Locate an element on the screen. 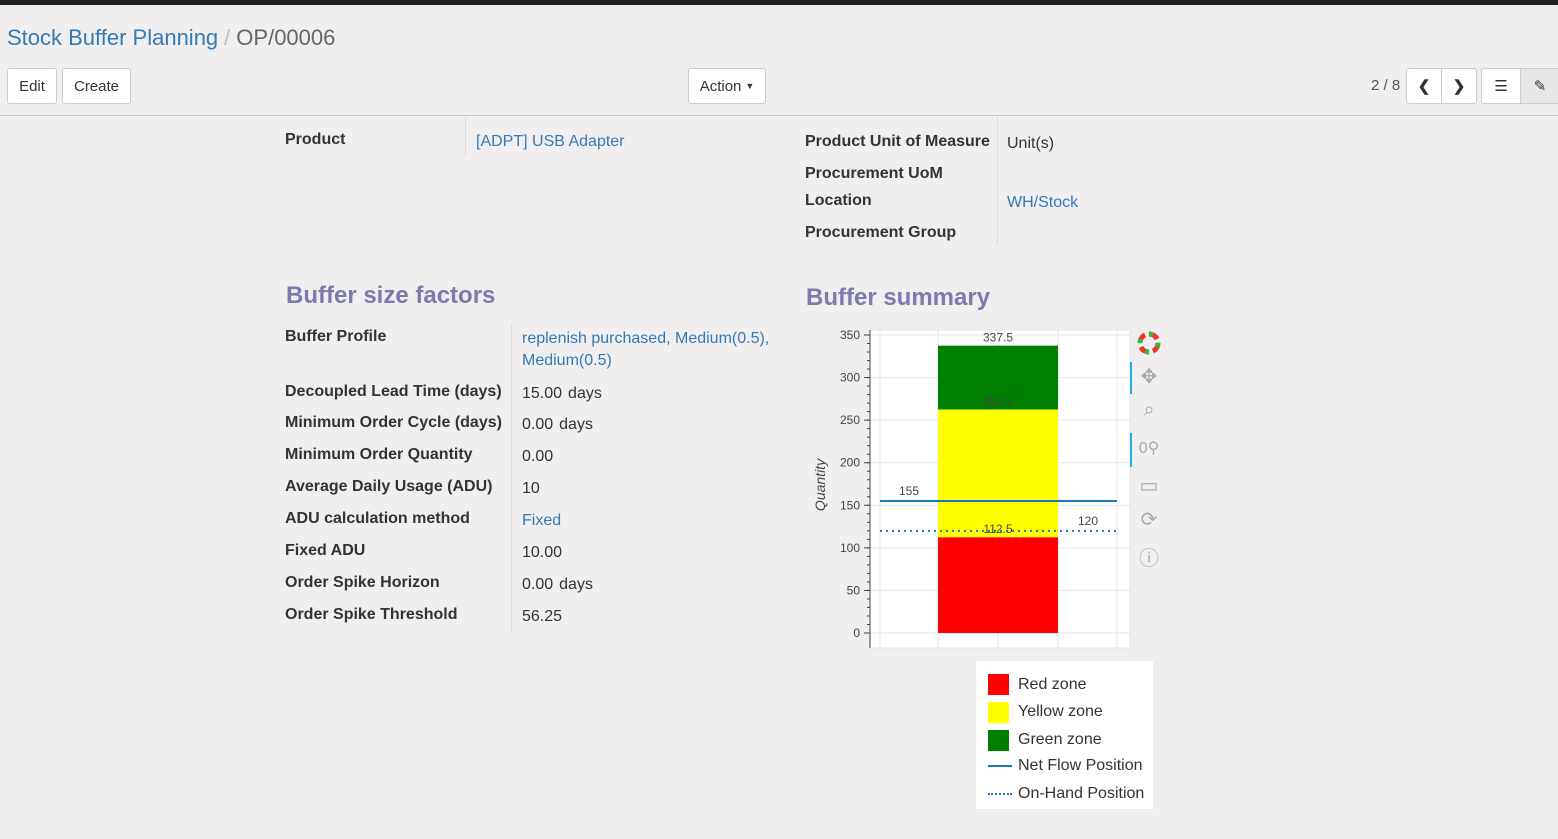  factor-value-text: 15.00 is located at coordinates (542, 393).